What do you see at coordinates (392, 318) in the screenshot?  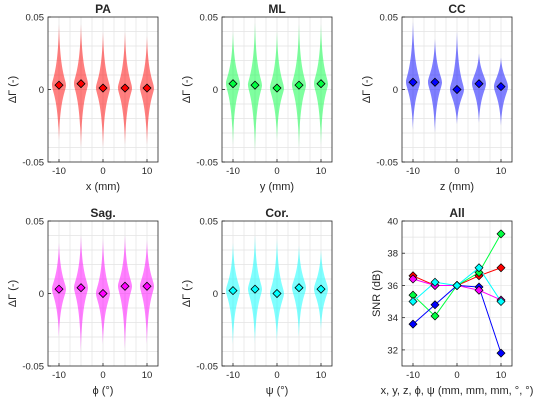 I see `y-tick-label: 34` at bounding box center [392, 318].